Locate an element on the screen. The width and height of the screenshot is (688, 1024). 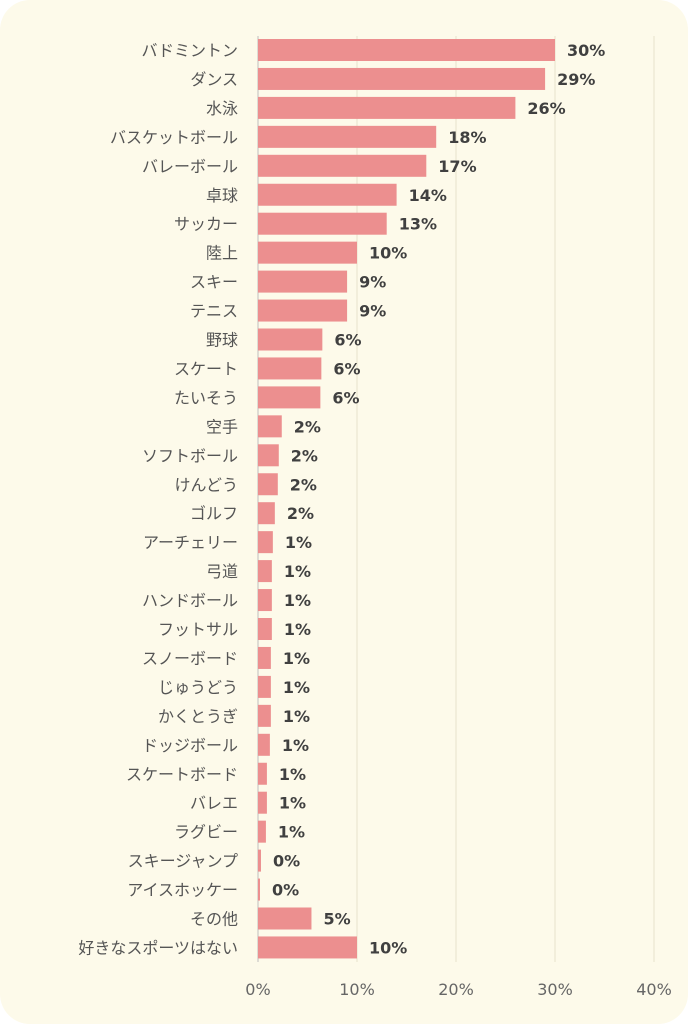
category-label: その他 is located at coordinates (214, 919).